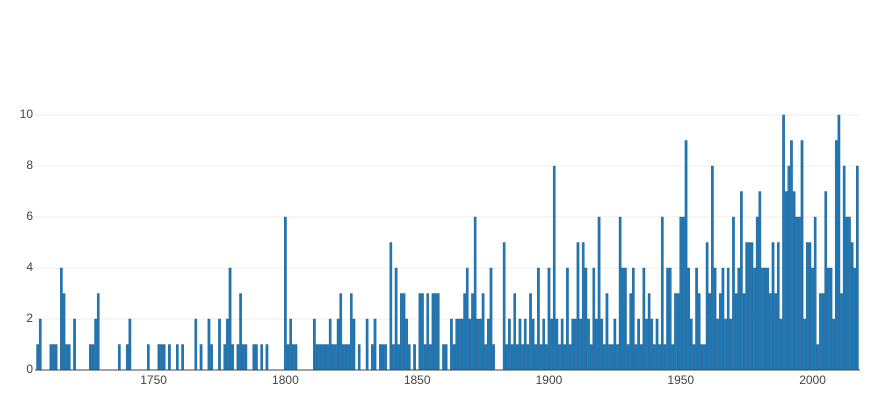 The width and height of the screenshot is (875, 409). What do you see at coordinates (27, 114) in the screenshot?
I see `y-tick-label: 10` at bounding box center [27, 114].